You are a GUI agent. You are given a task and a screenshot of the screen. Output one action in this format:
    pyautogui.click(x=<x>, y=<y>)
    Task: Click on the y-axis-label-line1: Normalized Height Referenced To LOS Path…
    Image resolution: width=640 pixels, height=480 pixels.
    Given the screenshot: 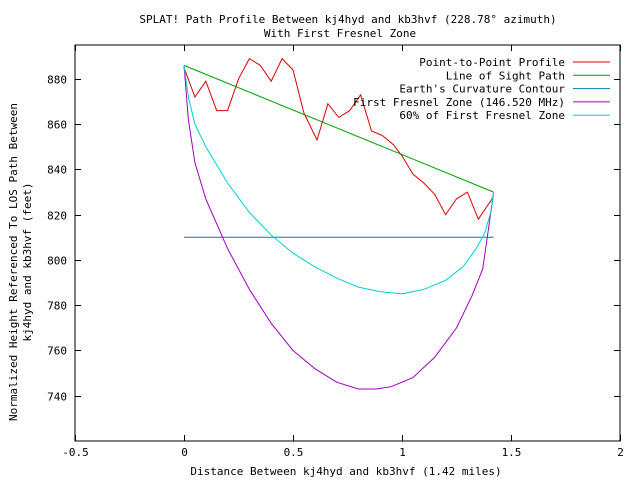 What is the action you would take?
    pyautogui.click(x=13, y=262)
    